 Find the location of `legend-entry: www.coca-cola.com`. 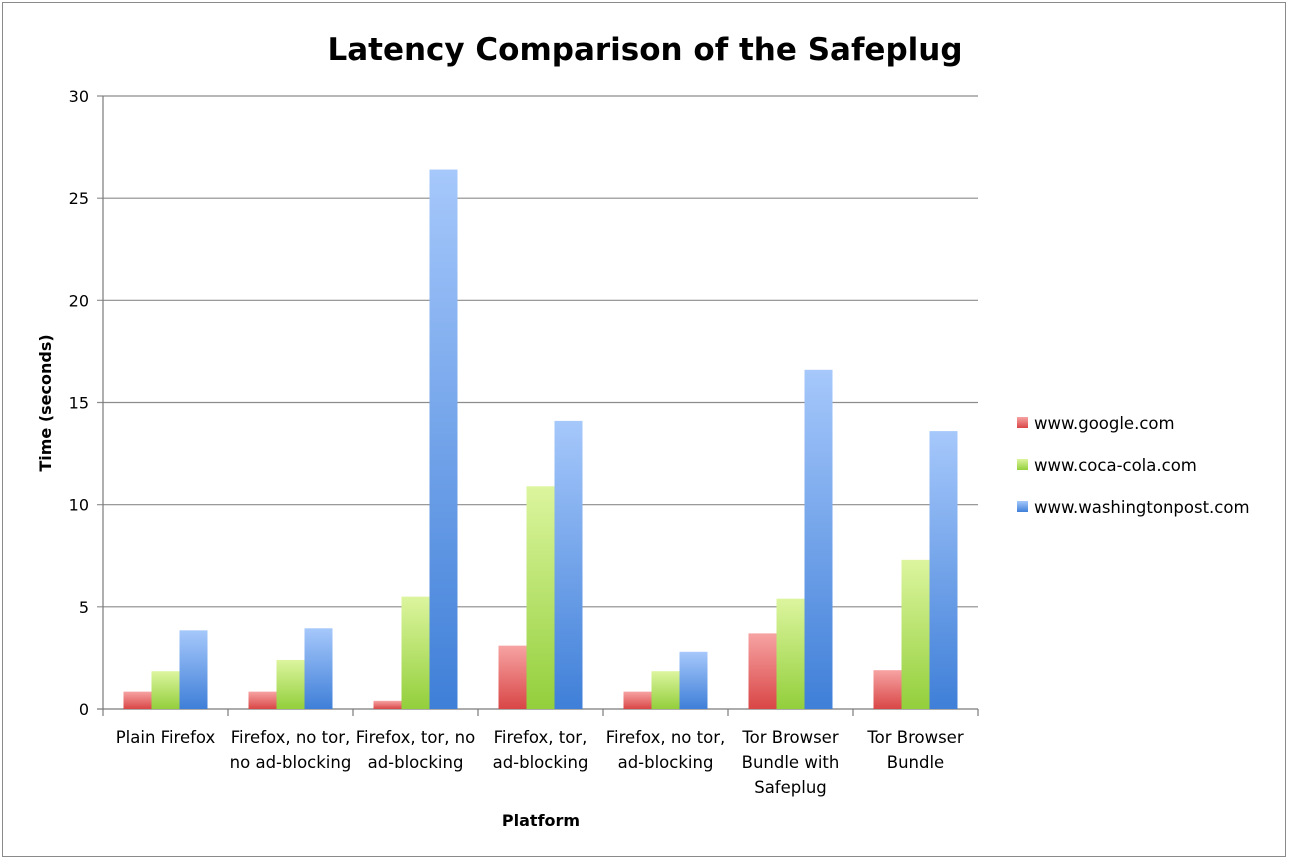

legend-entry: www.coca-cola.com is located at coordinates (1115, 465).